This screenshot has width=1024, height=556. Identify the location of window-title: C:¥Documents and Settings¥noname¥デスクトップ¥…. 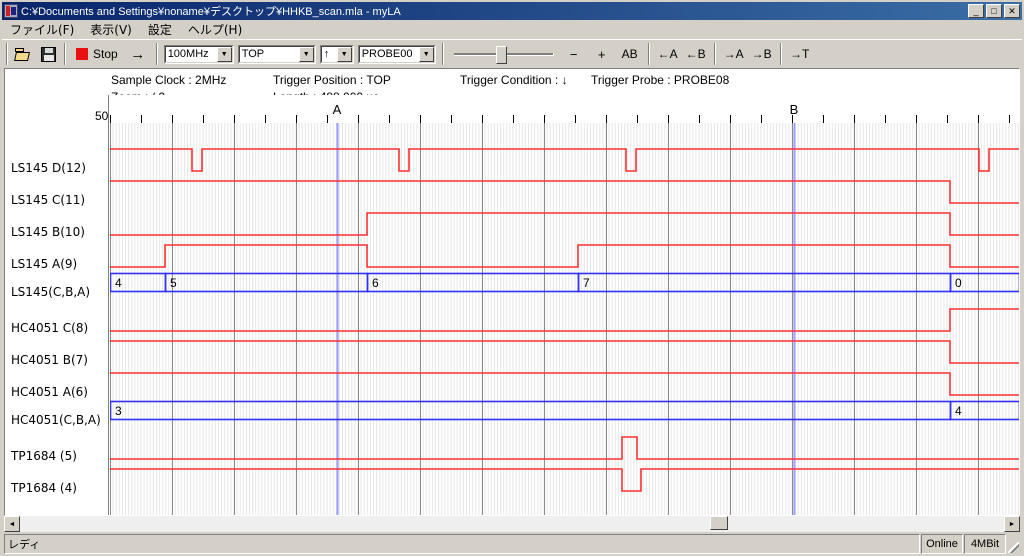
(211, 12).